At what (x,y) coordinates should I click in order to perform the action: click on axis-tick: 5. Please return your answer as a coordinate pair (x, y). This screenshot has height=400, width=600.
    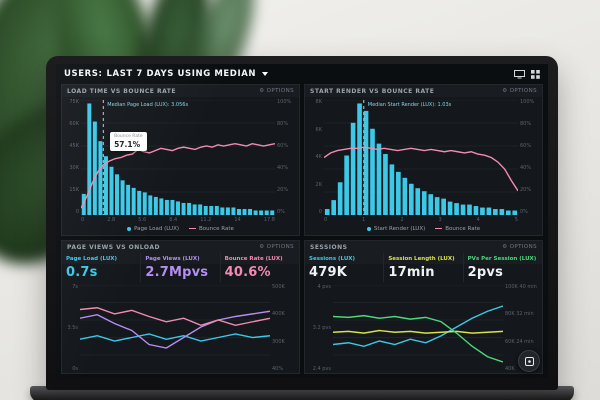
    Looking at the image, I should click on (516, 219).